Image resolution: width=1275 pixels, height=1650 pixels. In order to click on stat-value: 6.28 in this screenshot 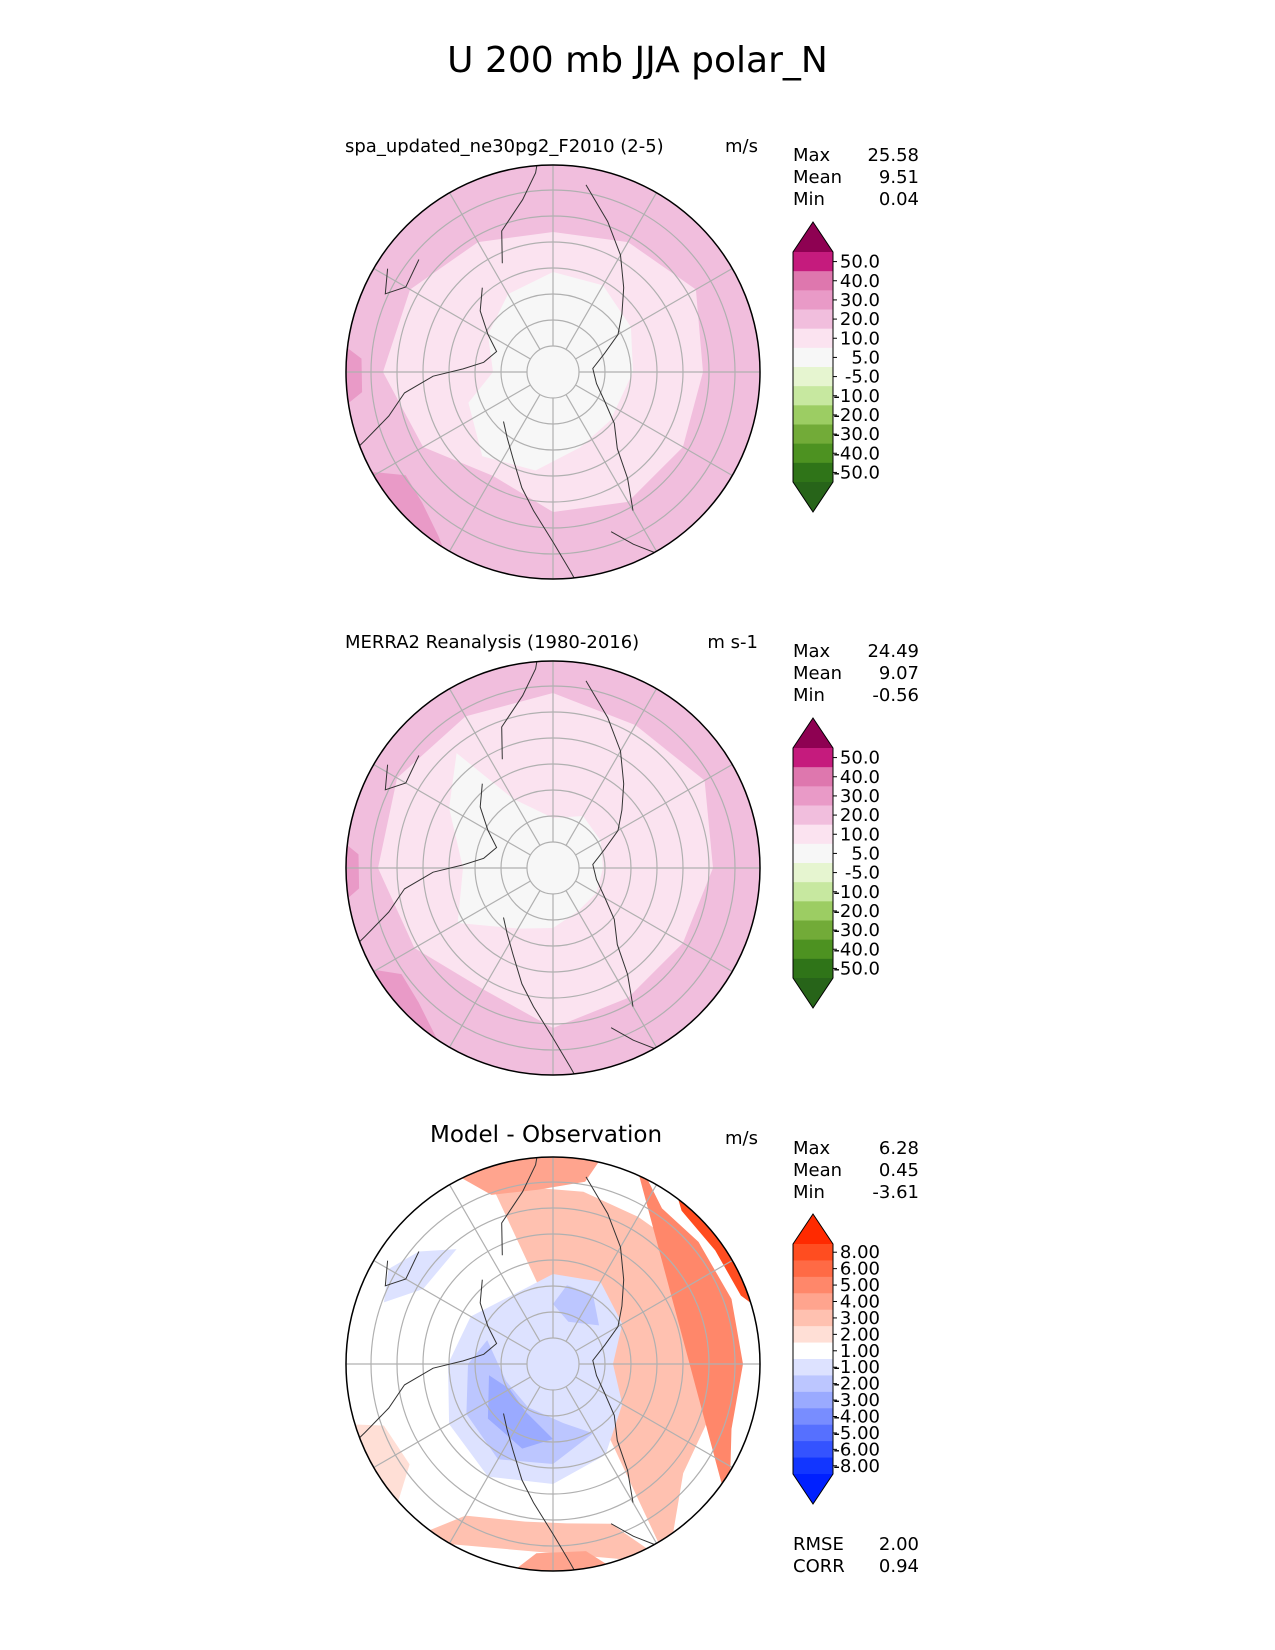, I will do `click(898, 1148)`.